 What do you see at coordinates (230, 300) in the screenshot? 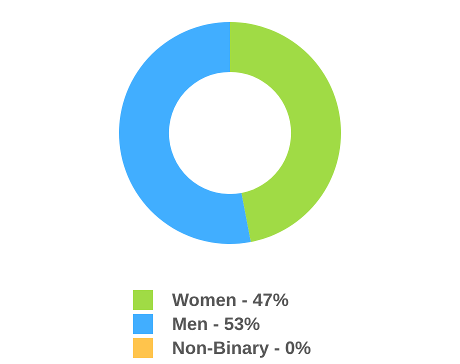
I see `legend-label: Women - 47%` at bounding box center [230, 300].